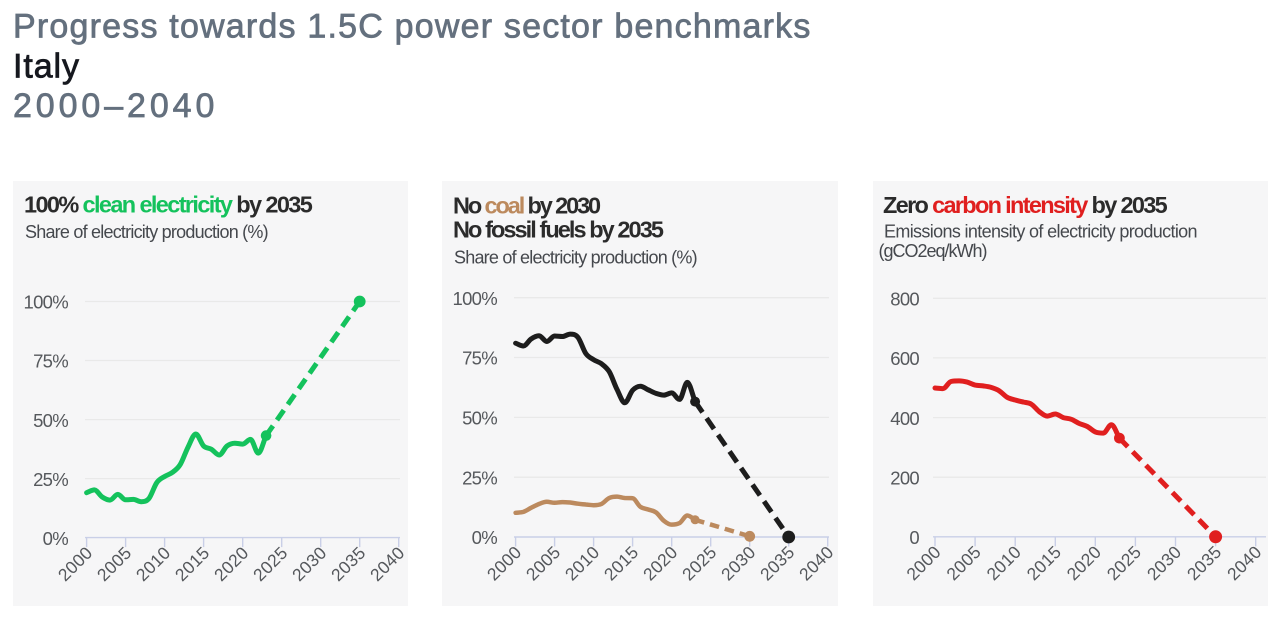 Image resolution: width=1280 pixels, height=618 pixels. Describe the element at coordinates (904, 358) in the screenshot. I see `svg-text: 600` at that location.